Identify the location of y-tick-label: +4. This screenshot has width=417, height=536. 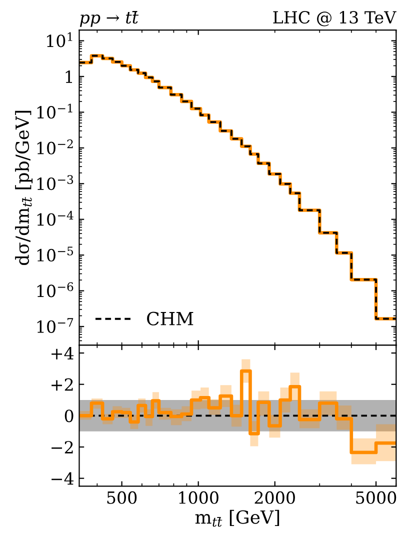
(63, 353).